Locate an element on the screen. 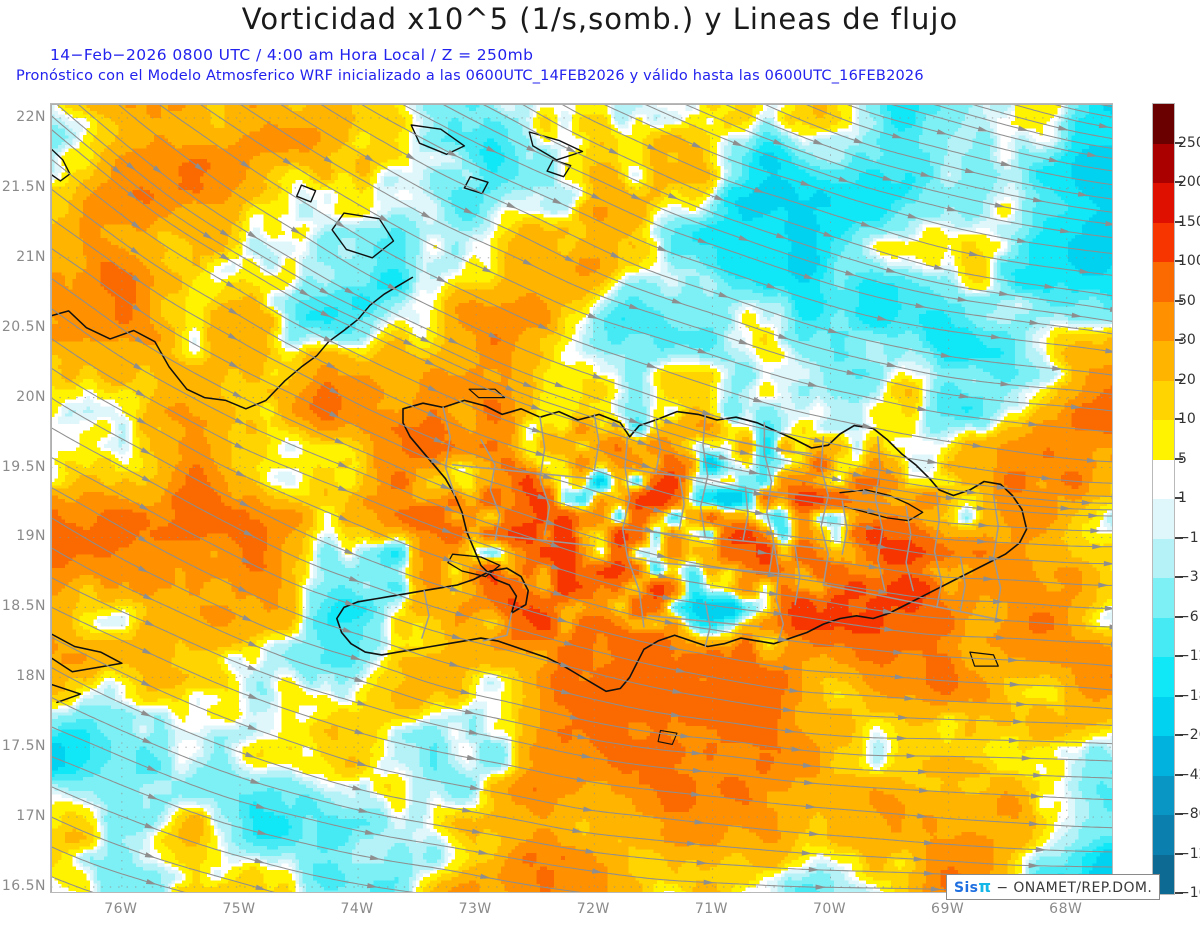 The image size is (1200, 927). colorbar-tick-label: 200 is located at coordinates (1189, 182).